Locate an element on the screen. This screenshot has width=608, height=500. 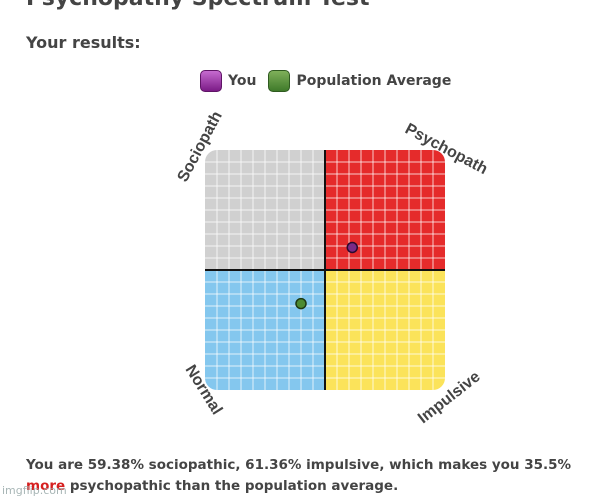
legend-you-label: You is located at coordinates (242, 81).